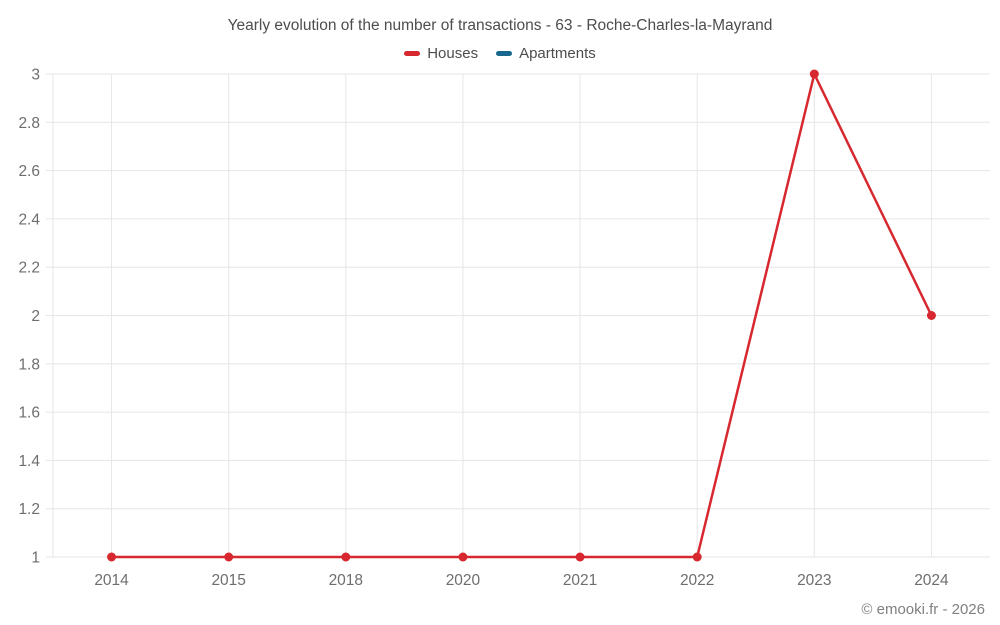 This screenshot has width=1000, height=625. Describe the element at coordinates (29, 509) in the screenshot. I see `y-axis-tick-label: 1.2` at that location.